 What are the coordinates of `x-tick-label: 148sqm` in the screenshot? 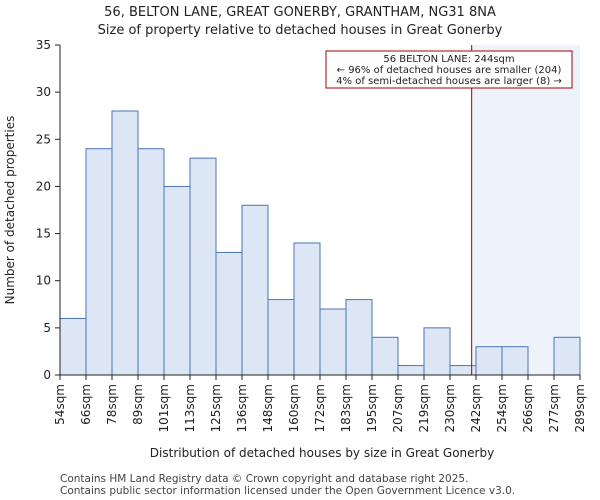 It's located at (268, 408).